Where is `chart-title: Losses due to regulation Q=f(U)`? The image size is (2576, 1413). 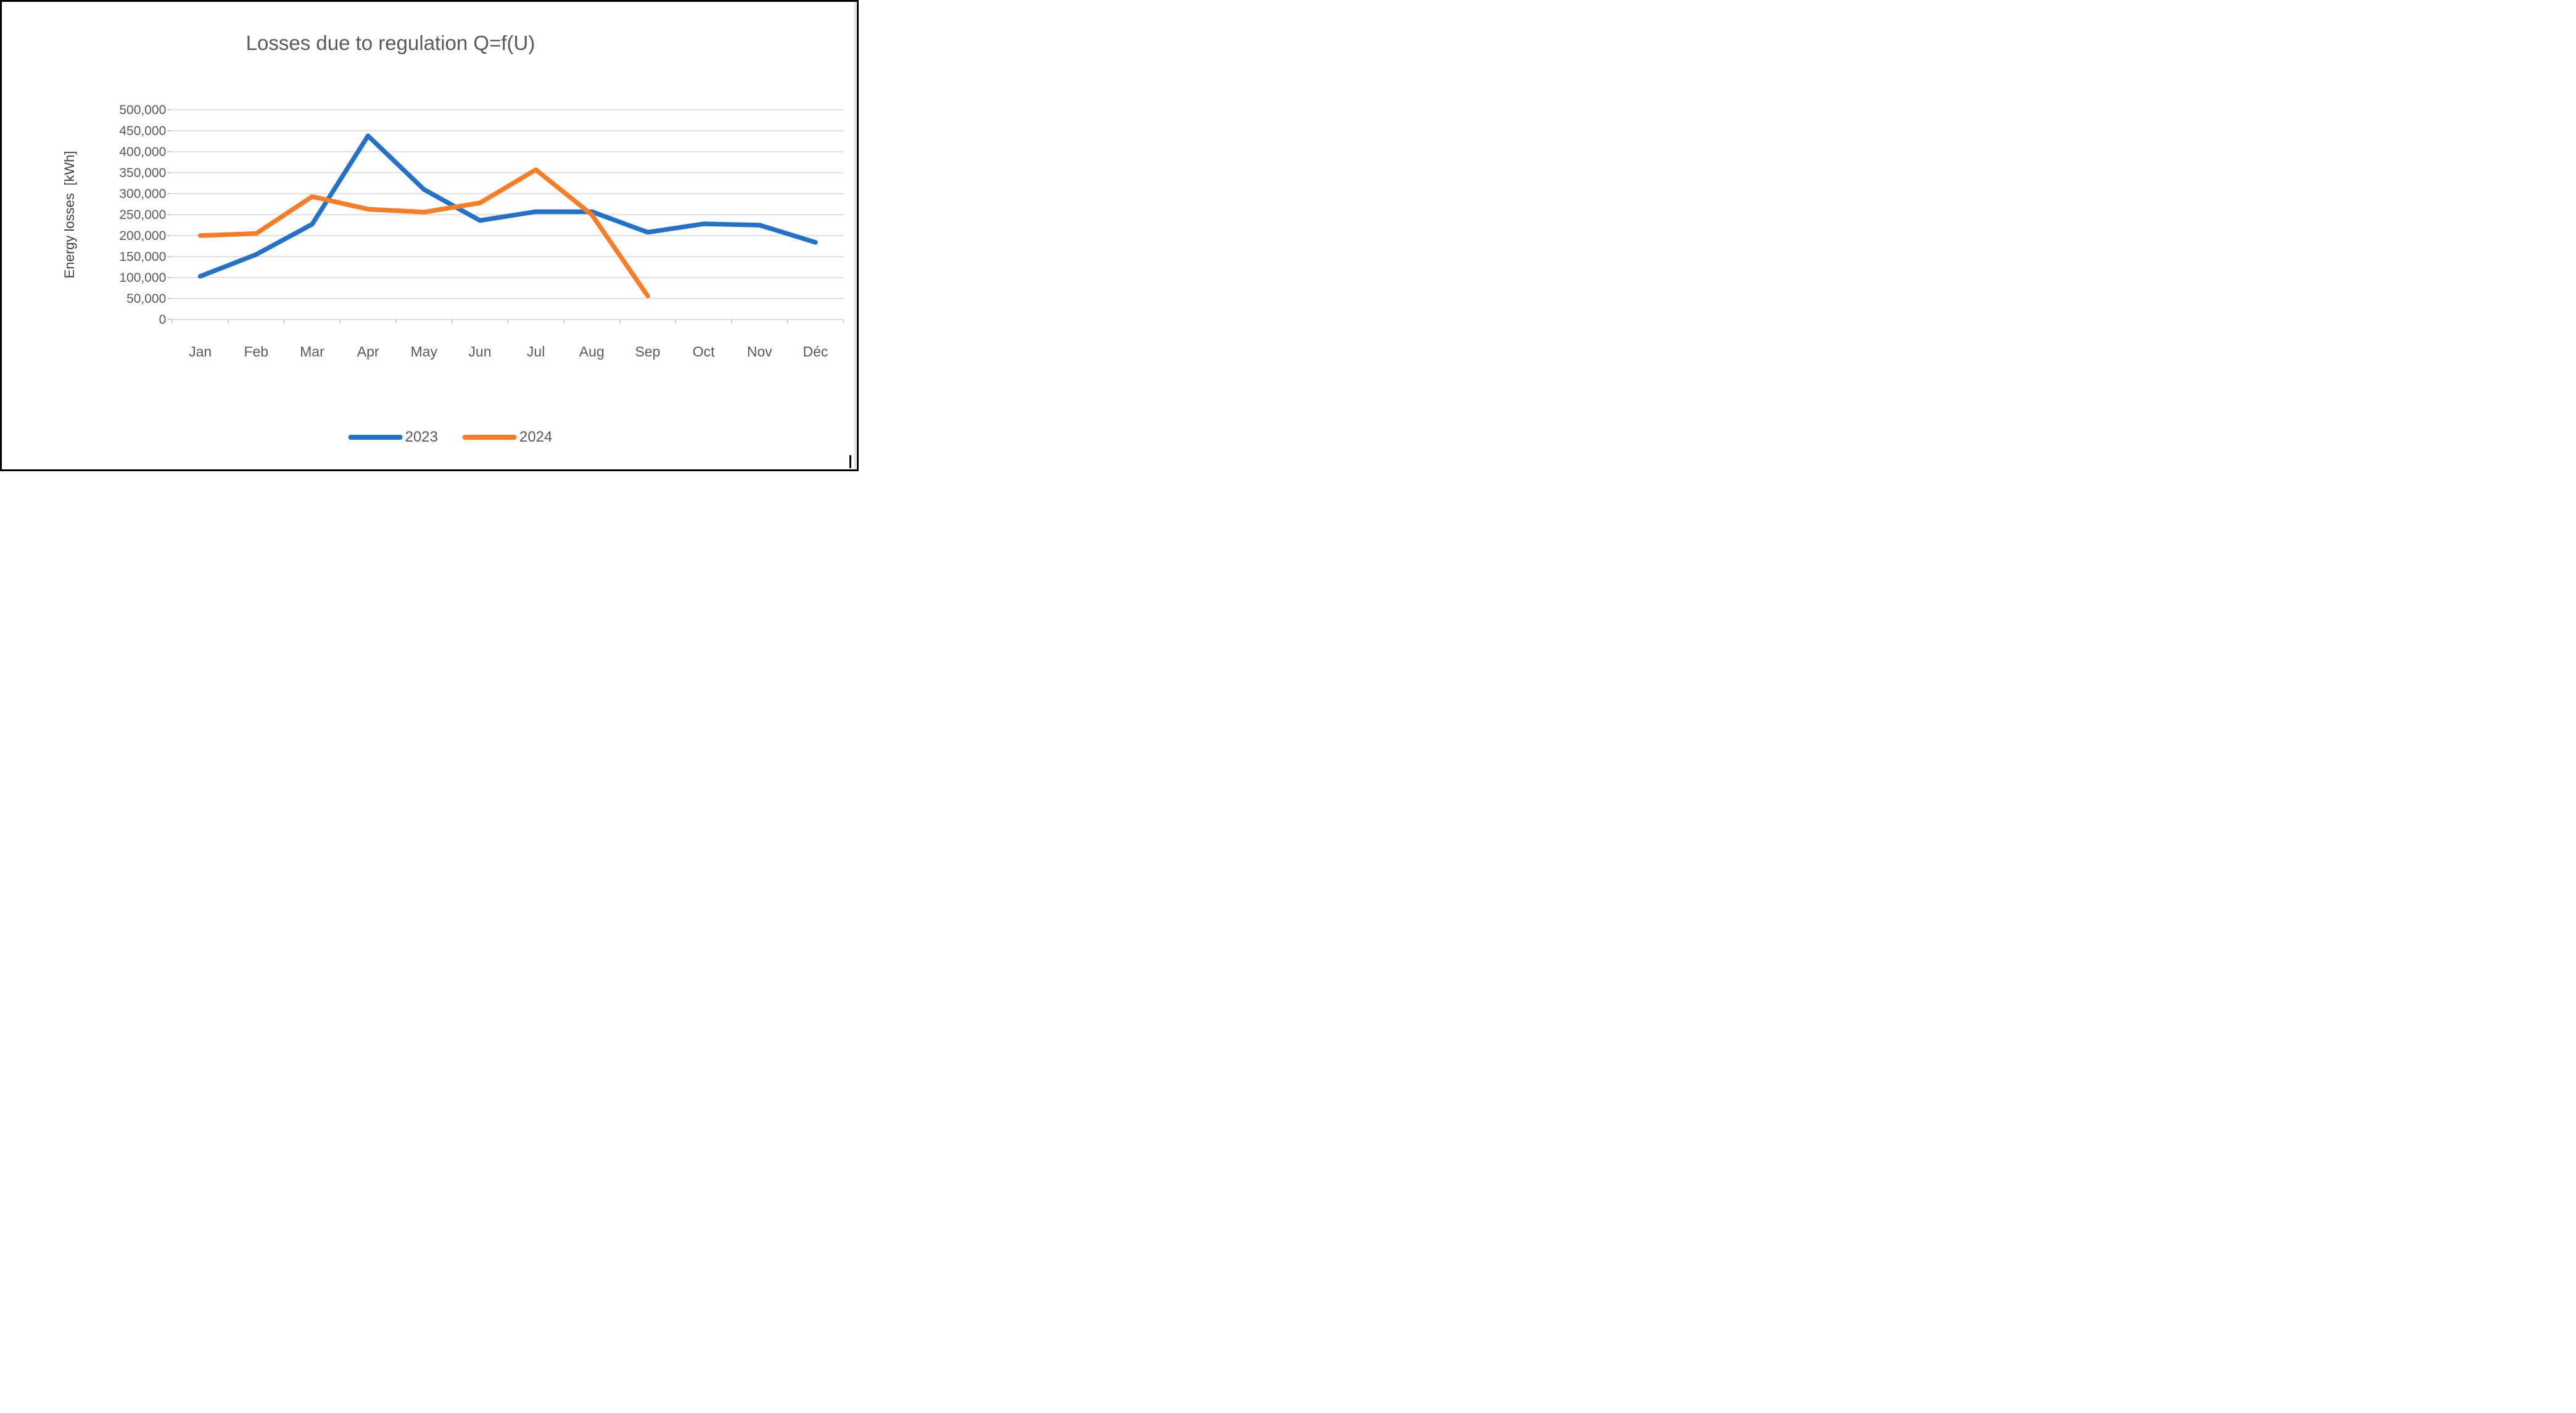
chart-title: Losses due to regulation Q=f(U) is located at coordinates (390, 42).